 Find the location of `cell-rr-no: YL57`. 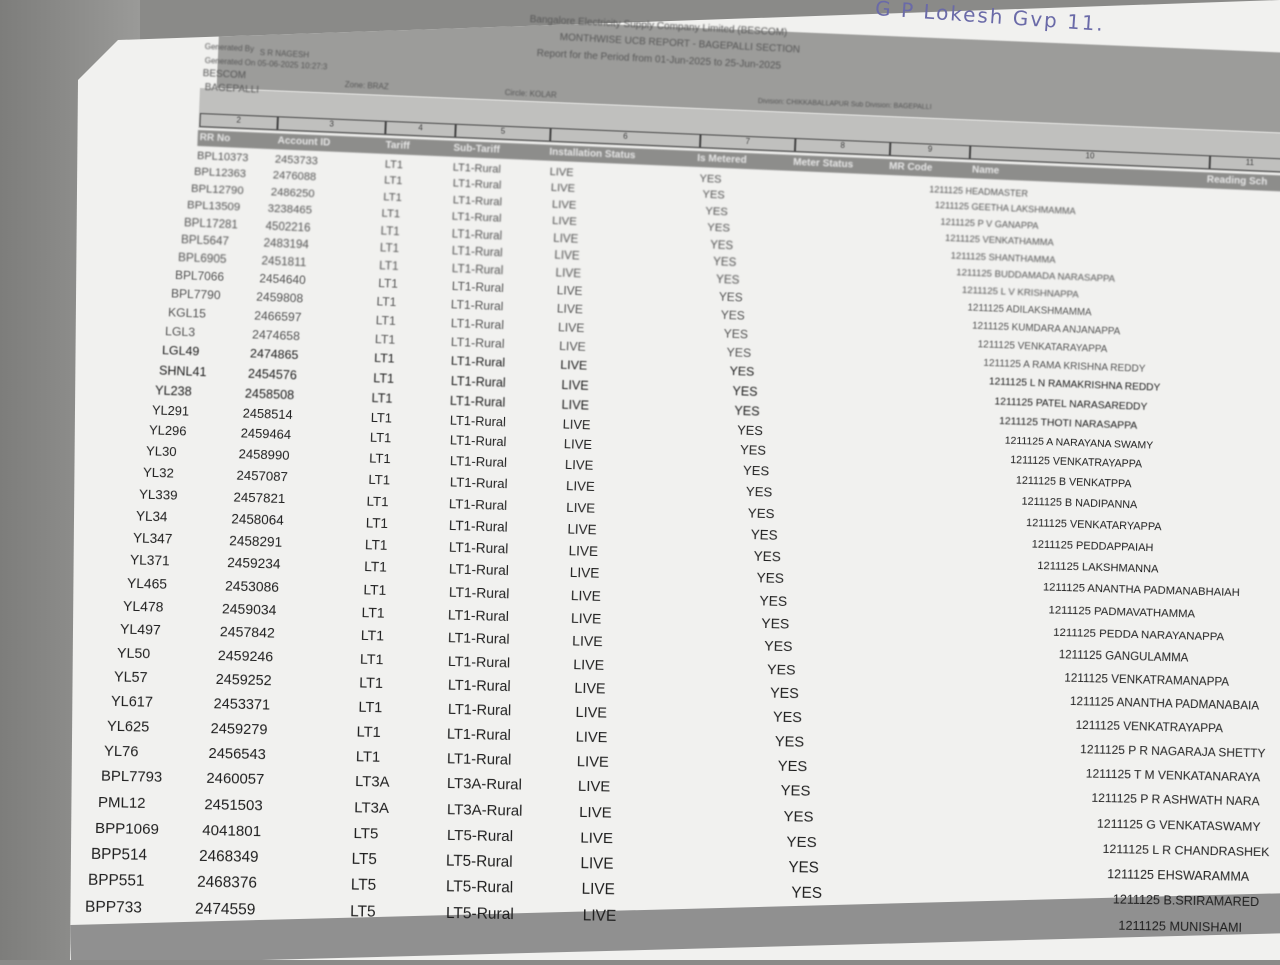

cell-rr-no: YL57 is located at coordinates (131, 678).